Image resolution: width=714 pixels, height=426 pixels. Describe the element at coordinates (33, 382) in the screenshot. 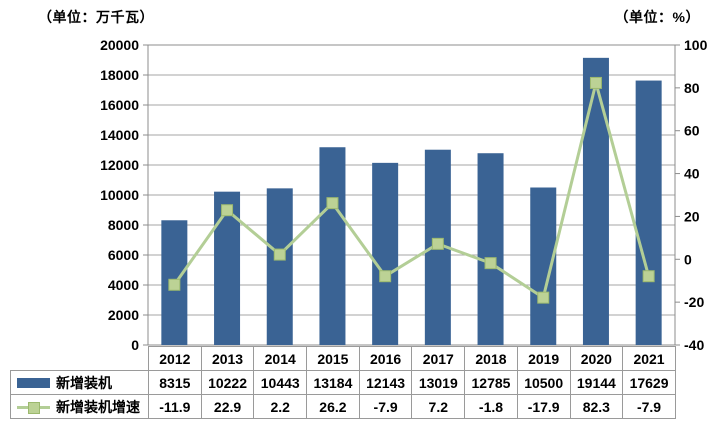

I see `bar-series-swatch-icon` at that location.